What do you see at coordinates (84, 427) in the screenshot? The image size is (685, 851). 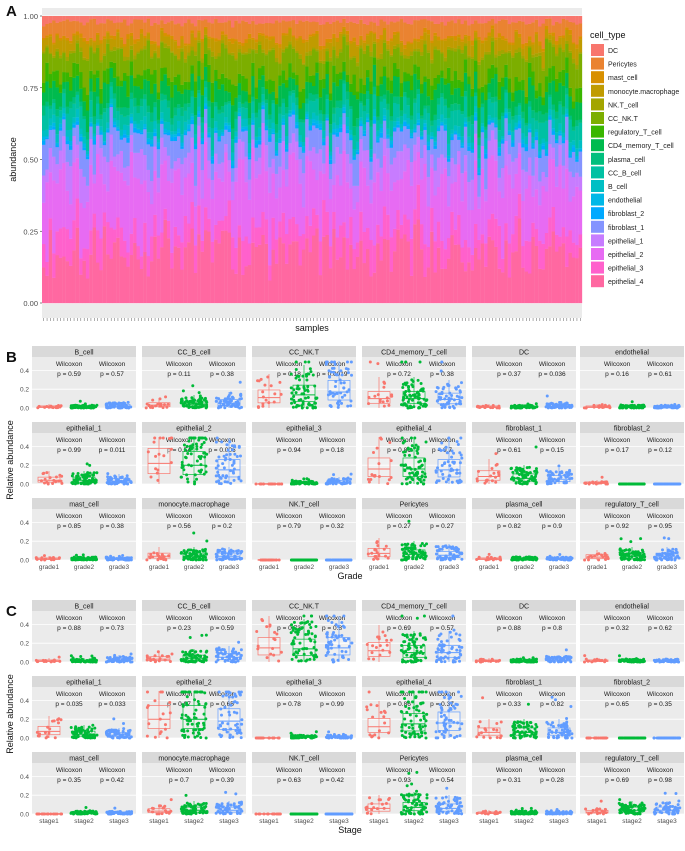 I see `facet-strip` at bounding box center [84, 427].